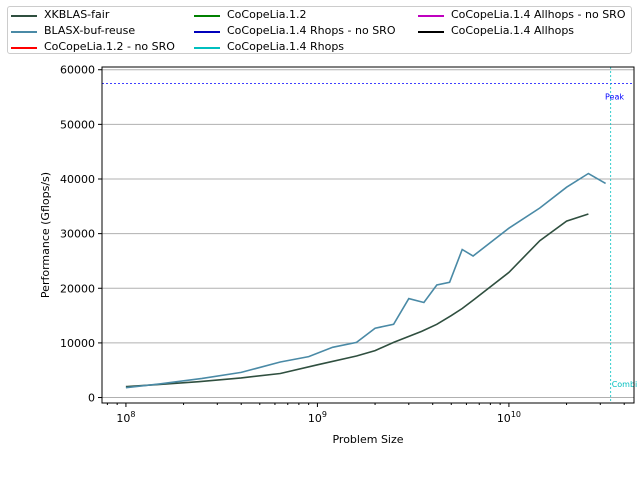  What do you see at coordinates (509, 417) in the screenshot?
I see `x-tick-label: 10¹⁰` at bounding box center [509, 417].